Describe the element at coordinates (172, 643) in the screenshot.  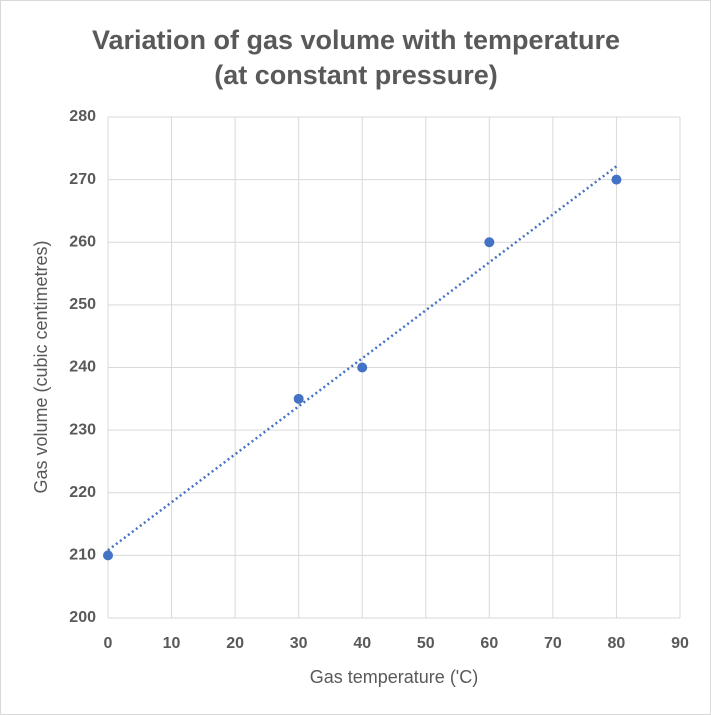
I see `x-tick-label: 10` at that location.